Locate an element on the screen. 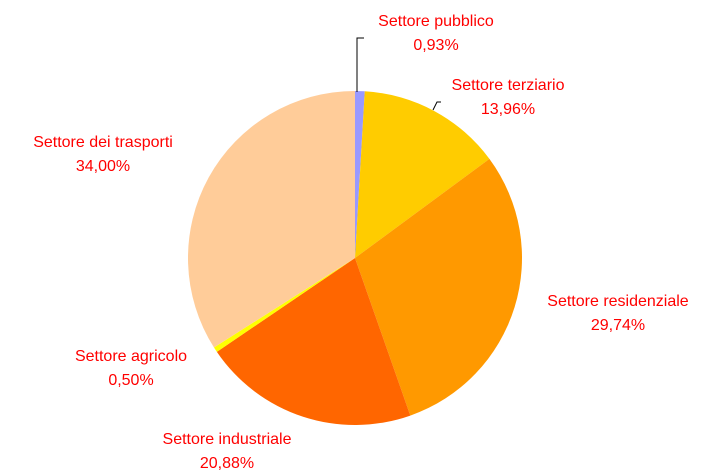 The height and width of the screenshot is (473, 716). slice-label: Settore pubblico is located at coordinates (436, 21).